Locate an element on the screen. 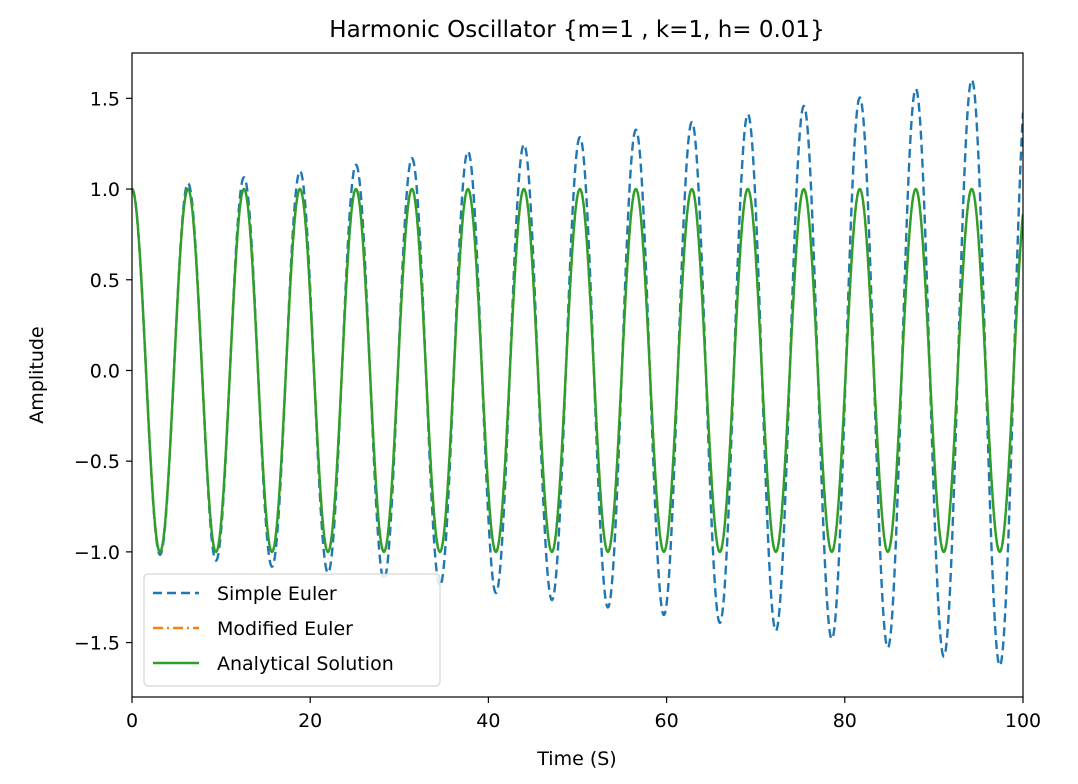 The image size is (1078, 784). legend-label: Simple Euler is located at coordinates (277, 594).